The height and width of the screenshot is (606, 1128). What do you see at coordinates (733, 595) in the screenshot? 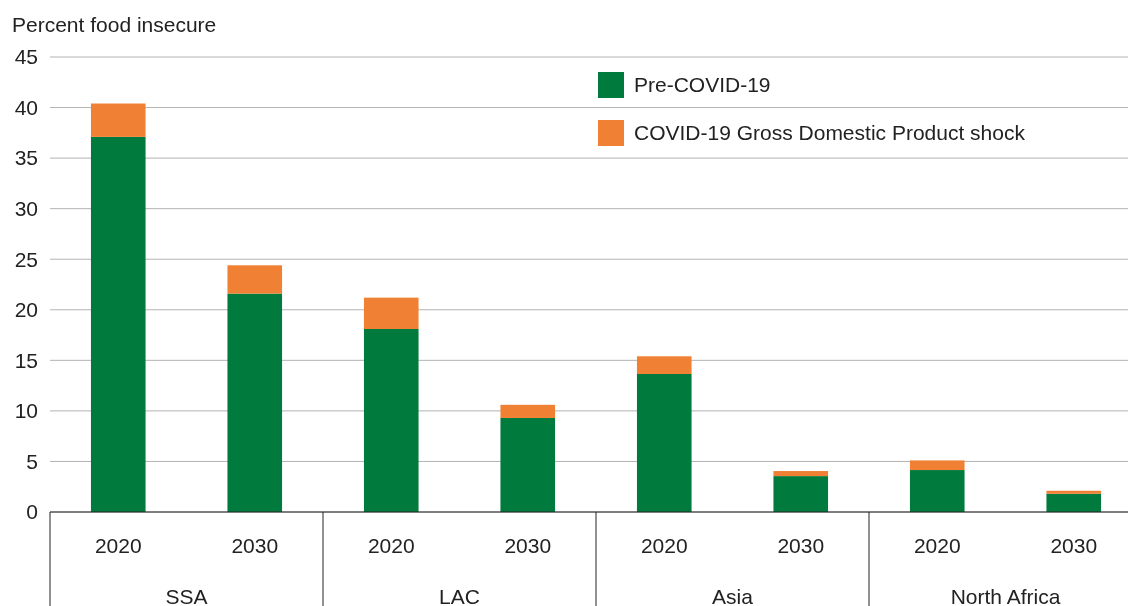
I see `text: Asia` at bounding box center [733, 595].